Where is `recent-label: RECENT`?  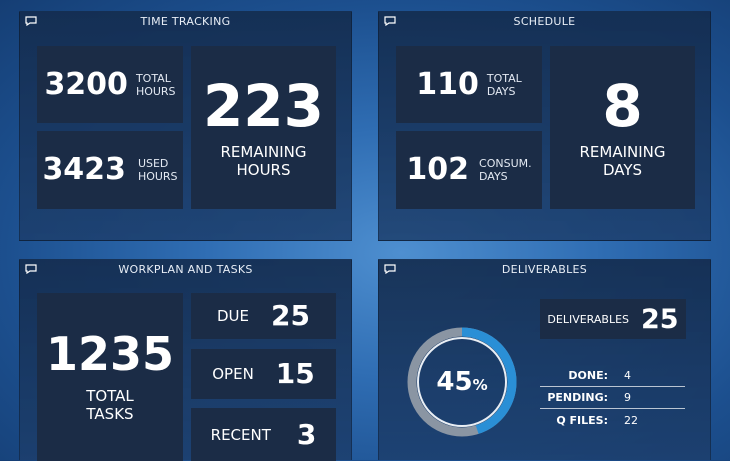
recent-label: RECENT is located at coordinates (240, 434).